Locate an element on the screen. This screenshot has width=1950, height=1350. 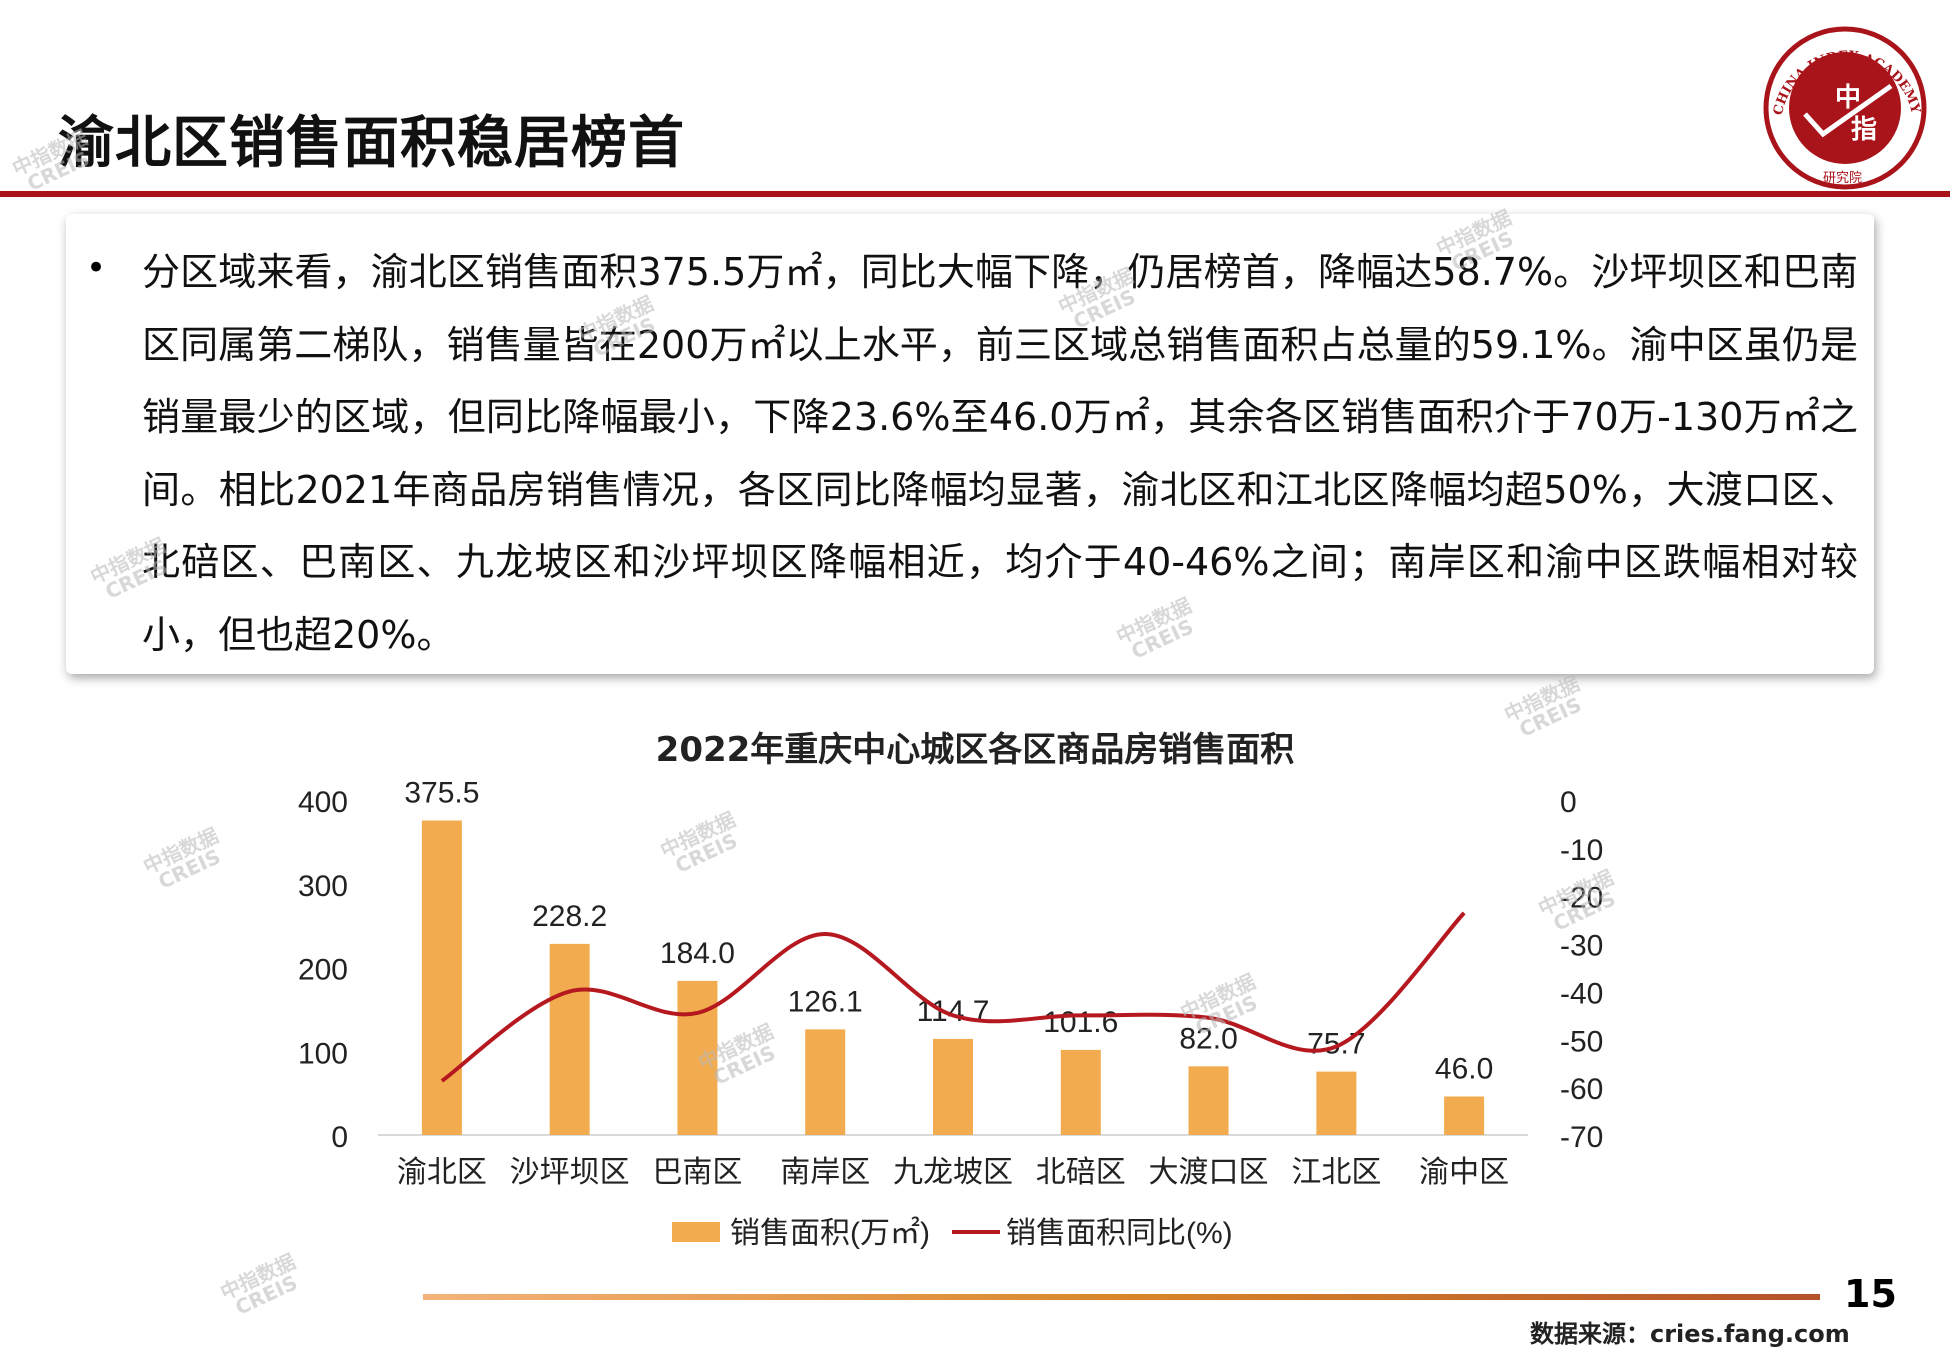
logo-char-zhong: 中 is located at coordinates (1848, 98).